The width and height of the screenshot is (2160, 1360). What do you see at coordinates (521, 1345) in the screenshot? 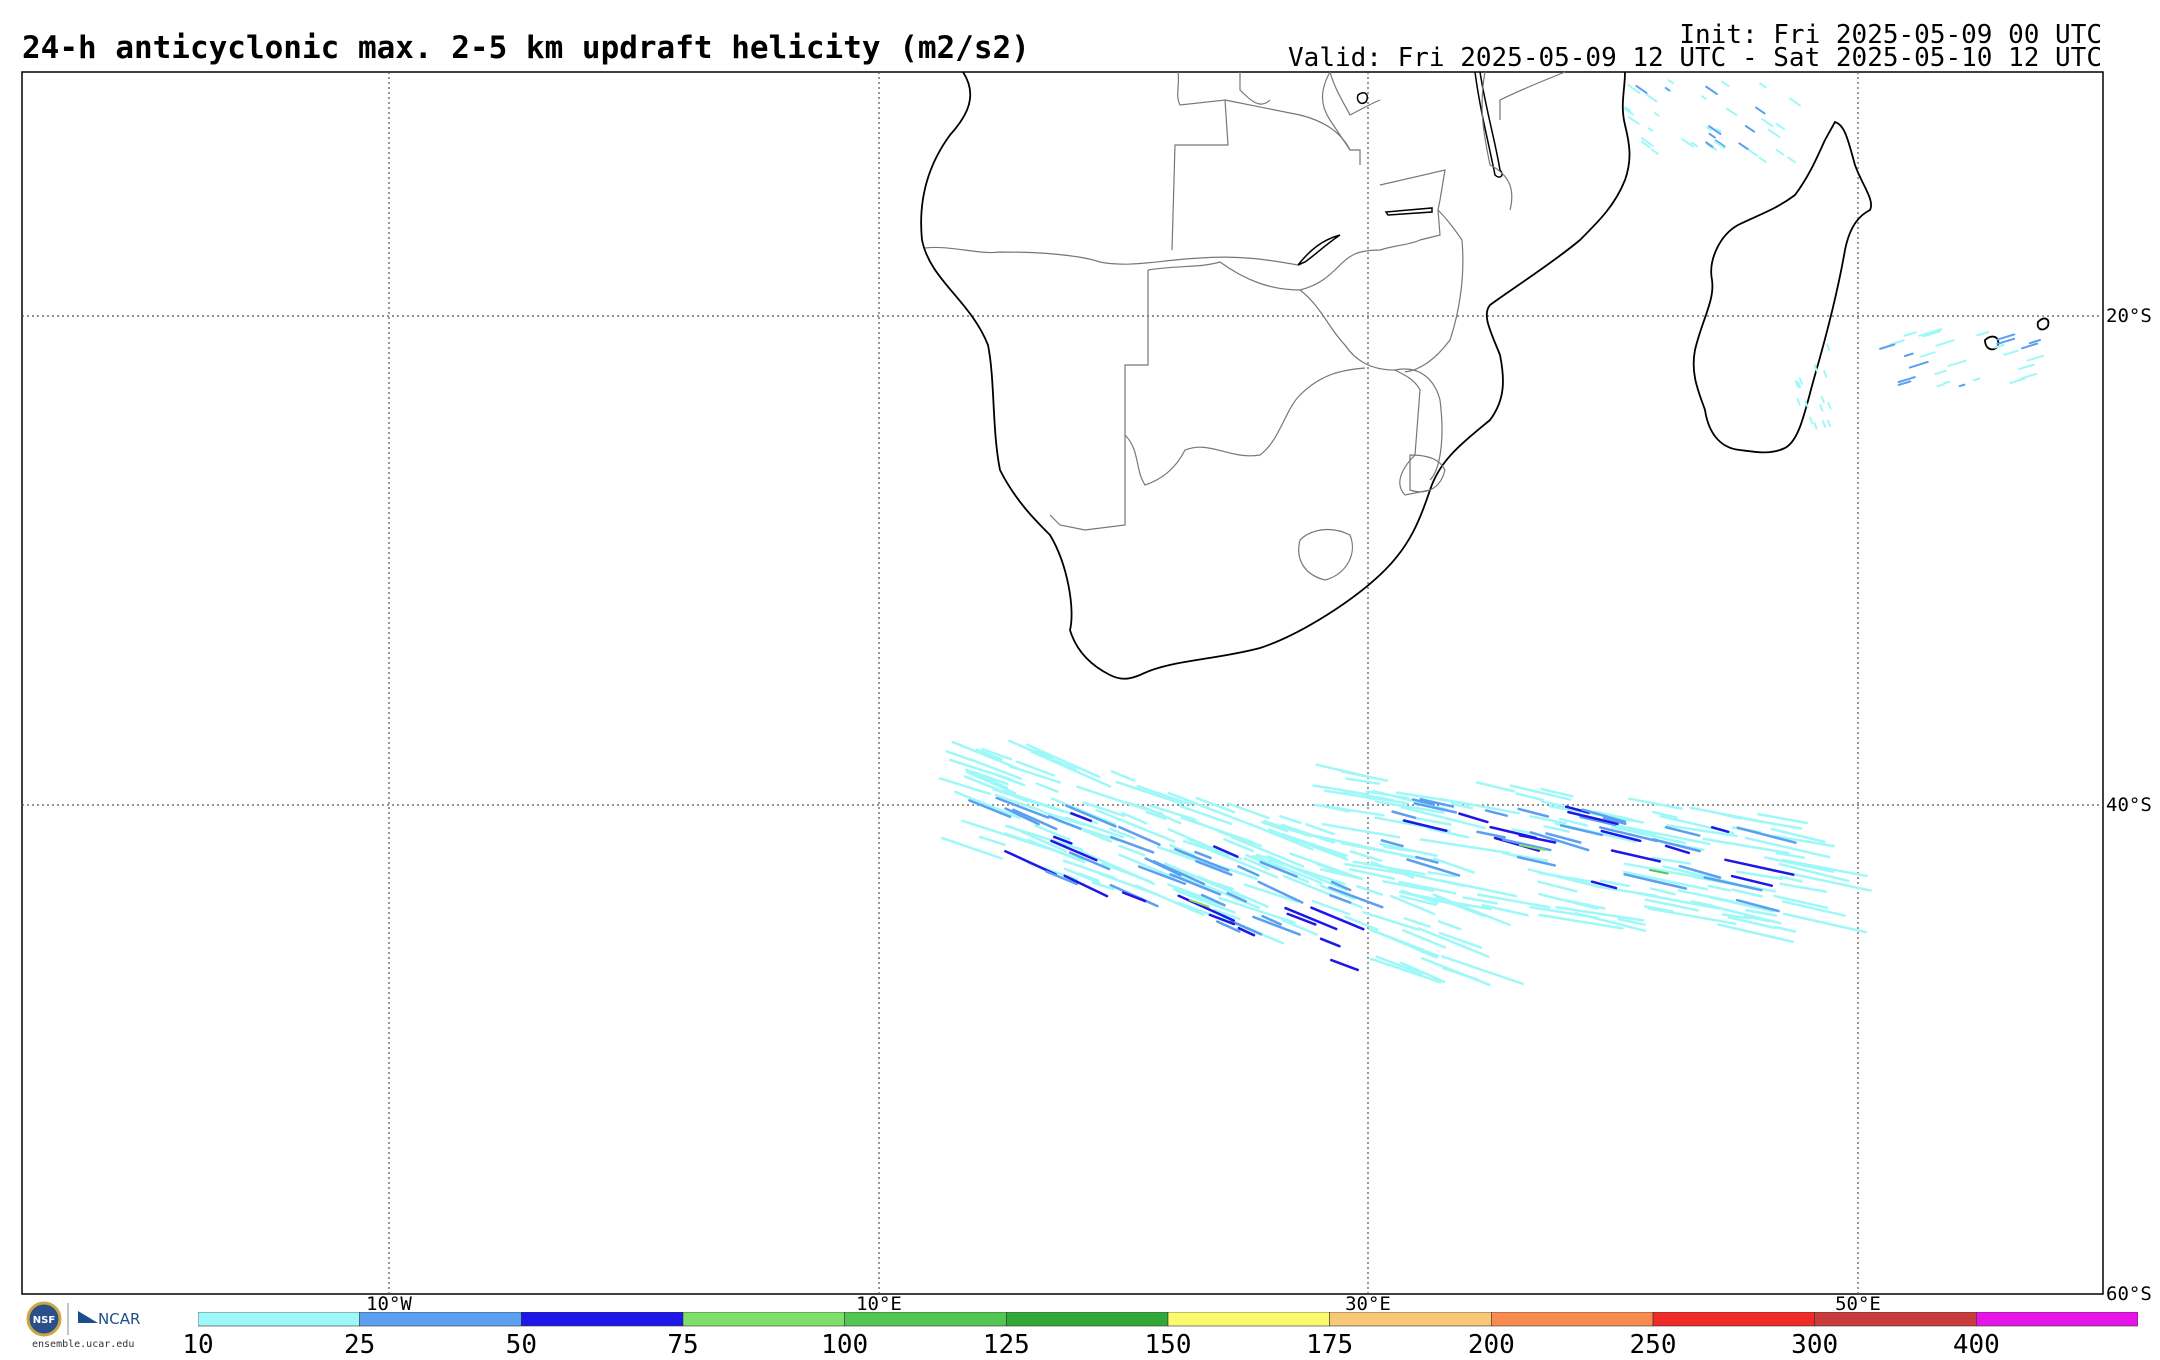
I see `colorbar-label: 50` at bounding box center [521, 1345].